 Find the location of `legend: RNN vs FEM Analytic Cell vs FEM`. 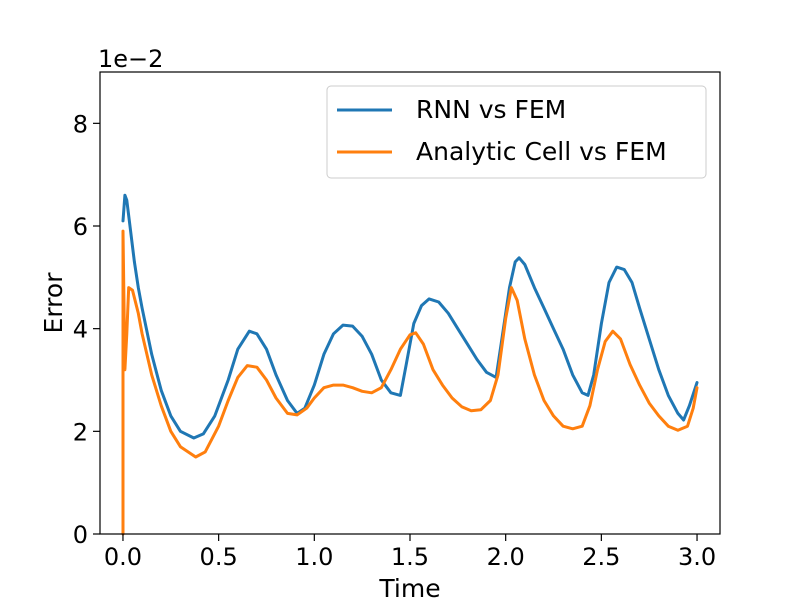

legend: RNN vs FEM Analytic Cell vs FEM is located at coordinates (516, 132).